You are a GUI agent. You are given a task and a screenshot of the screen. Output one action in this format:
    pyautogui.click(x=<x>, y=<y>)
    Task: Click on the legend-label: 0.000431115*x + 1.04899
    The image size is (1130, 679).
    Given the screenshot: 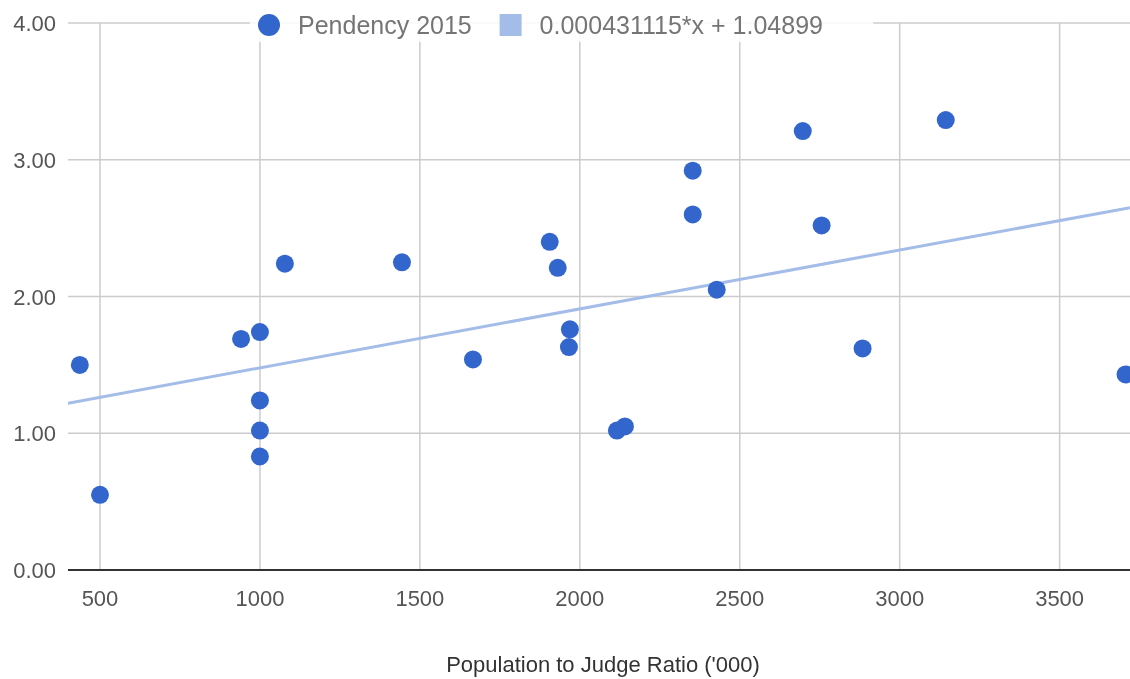 What is the action you would take?
    pyautogui.click(x=681, y=25)
    